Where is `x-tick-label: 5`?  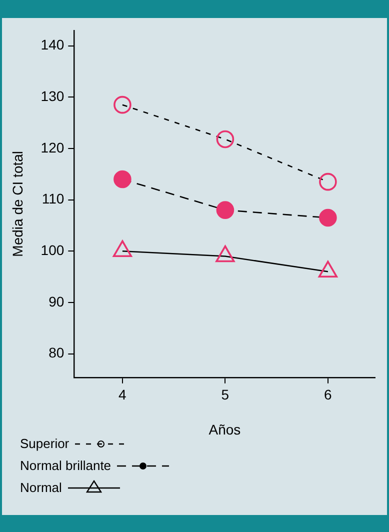 x-tick-label: 5 is located at coordinates (225, 394).